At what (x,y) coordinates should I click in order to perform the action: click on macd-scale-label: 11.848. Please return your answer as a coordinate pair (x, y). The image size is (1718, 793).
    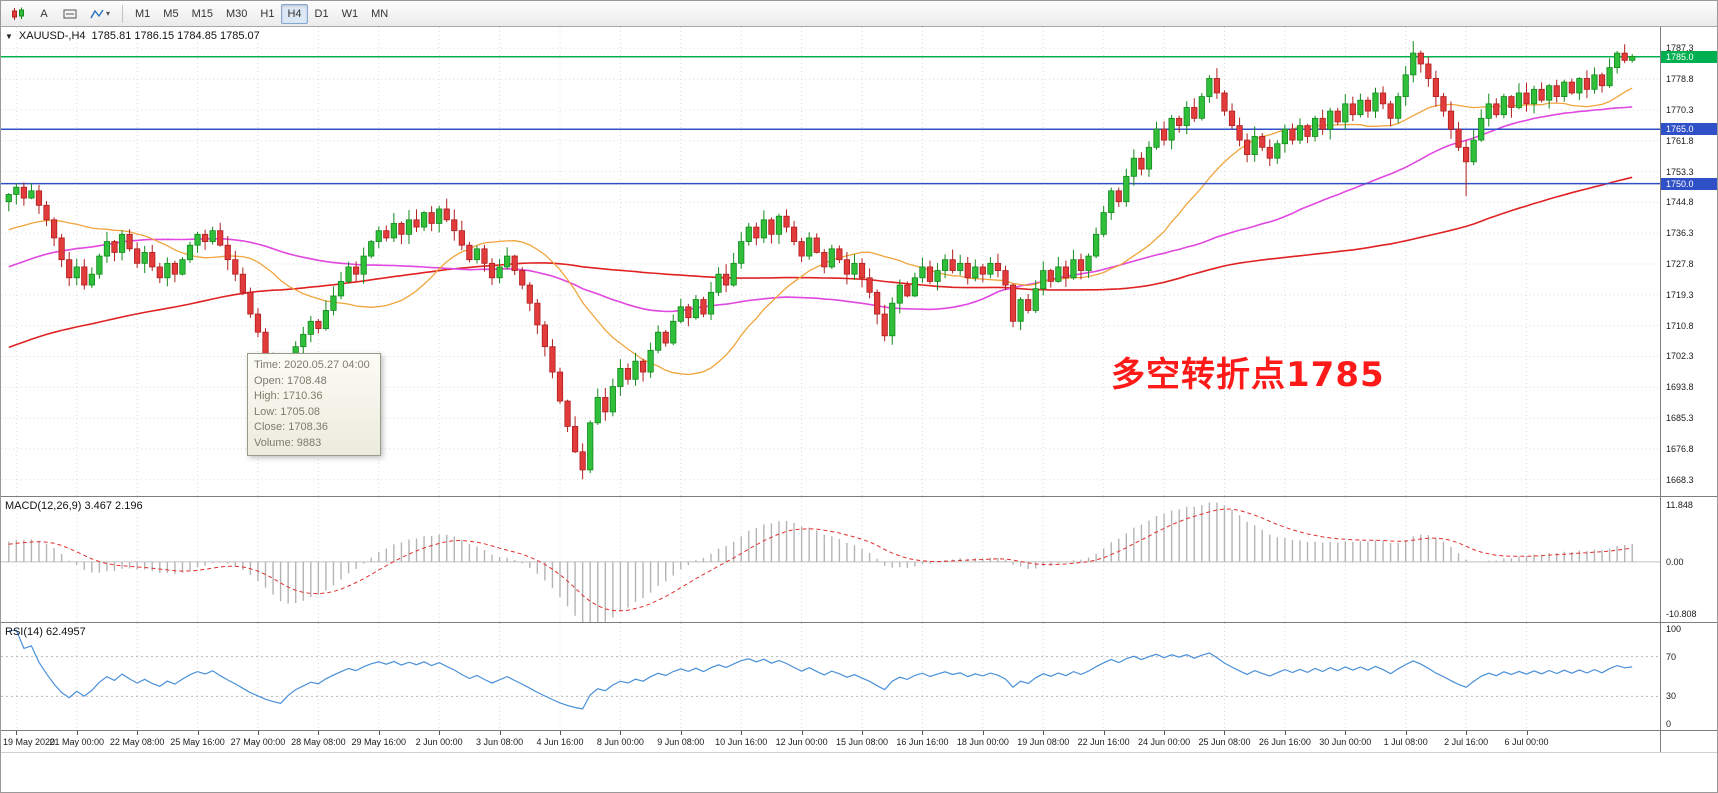
    Looking at the image, I should click on (1679, 504).